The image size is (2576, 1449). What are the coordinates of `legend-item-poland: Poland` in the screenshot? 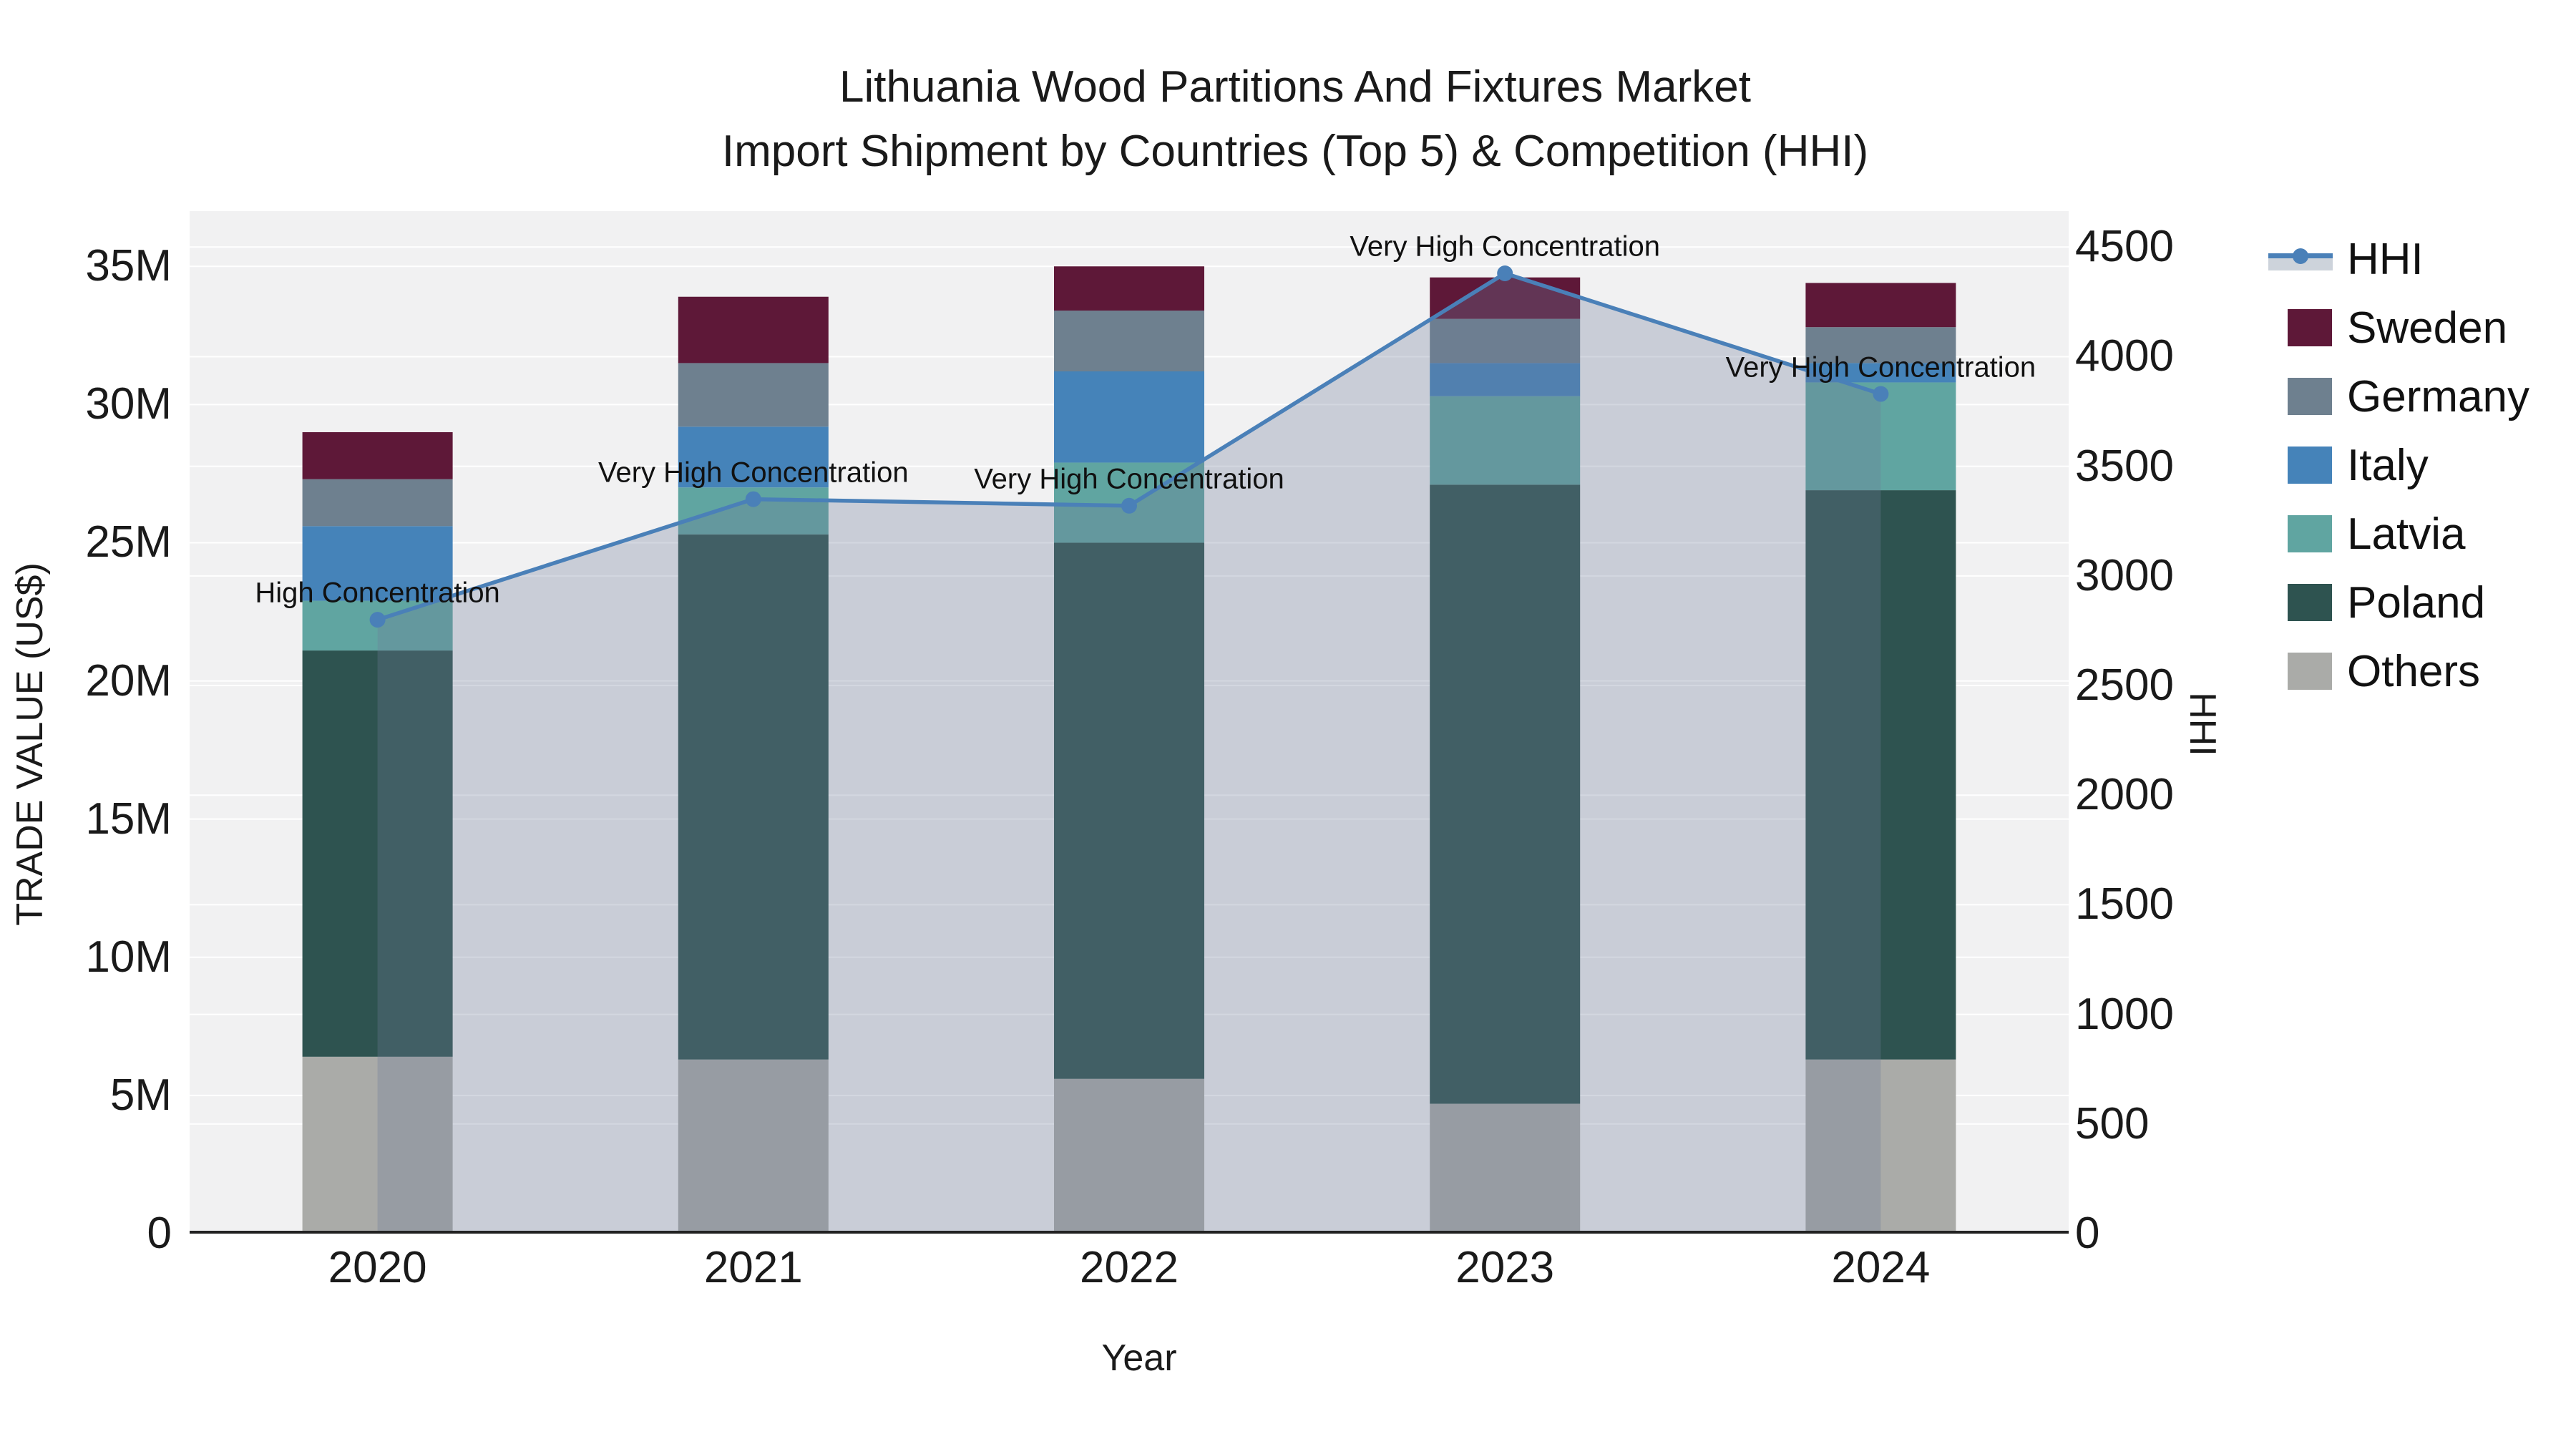 It's located at (2398, 602).